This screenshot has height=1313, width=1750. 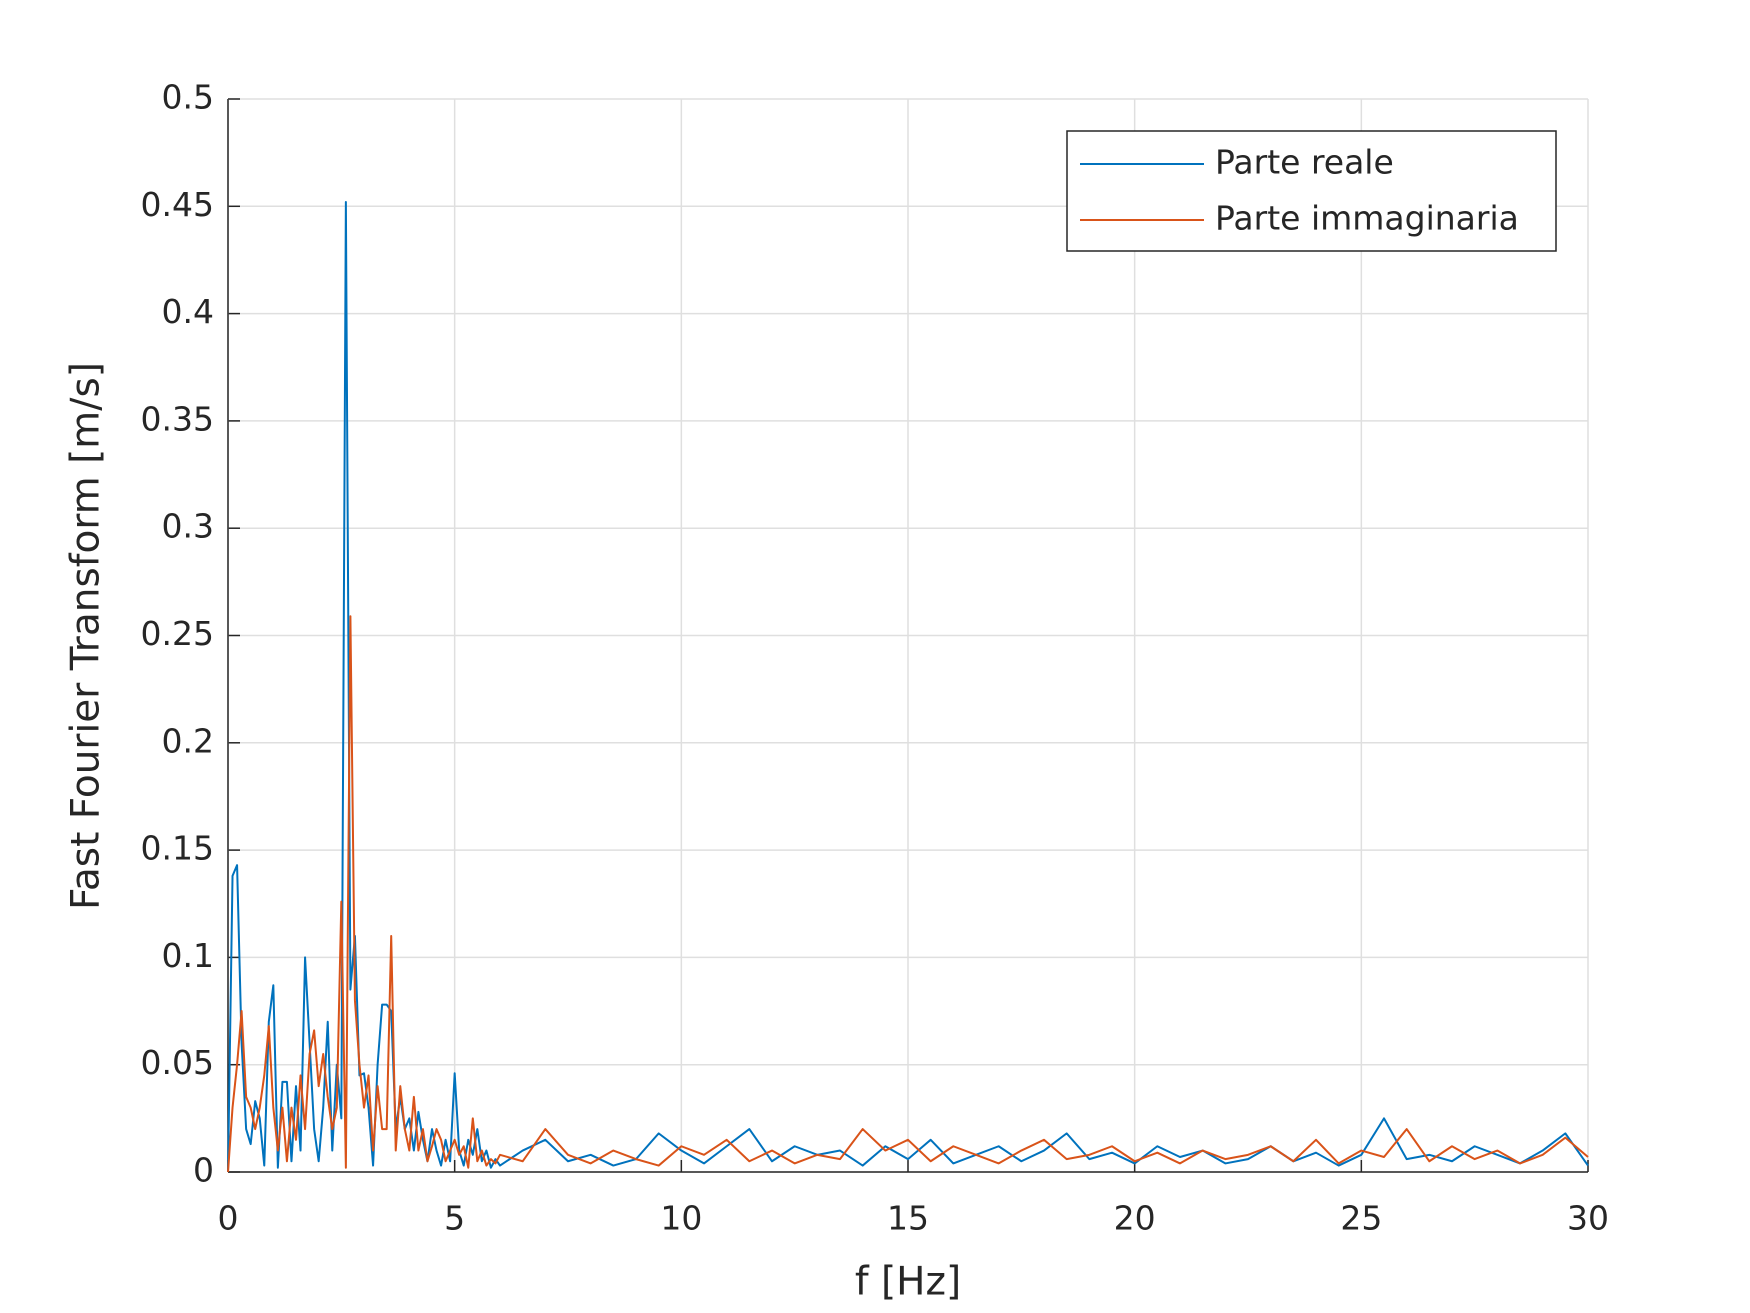 What do you see at coordinates (228, 1218) in the screenshot?
I see `x-tick-label: 0` at bounding box center [228, 1218].